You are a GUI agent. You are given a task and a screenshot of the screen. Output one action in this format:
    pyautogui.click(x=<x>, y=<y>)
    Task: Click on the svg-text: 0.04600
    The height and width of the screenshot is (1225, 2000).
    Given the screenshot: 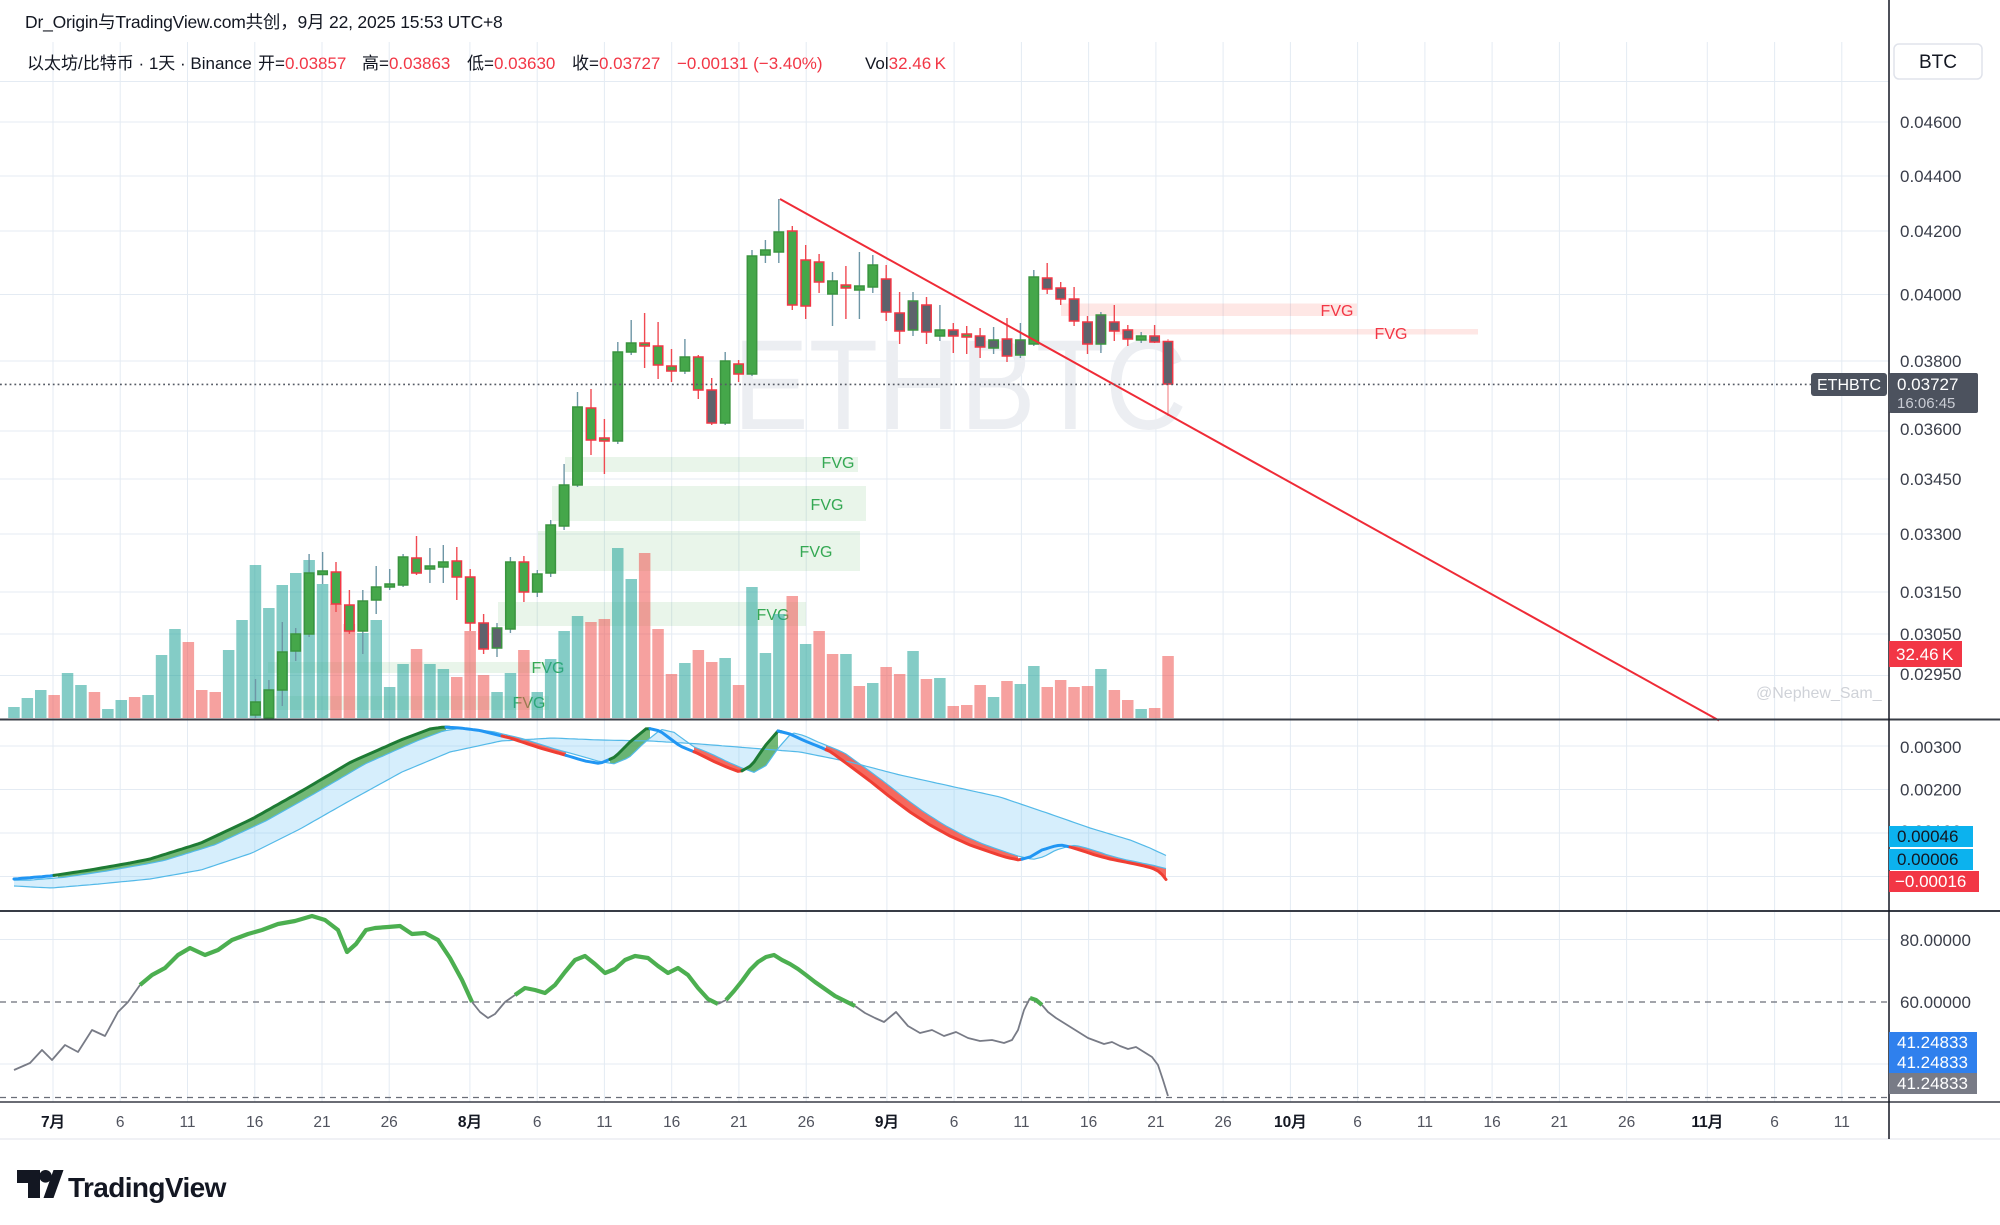 What is the action you would take?
    pyautogui.click(x=1930, y=122)
    